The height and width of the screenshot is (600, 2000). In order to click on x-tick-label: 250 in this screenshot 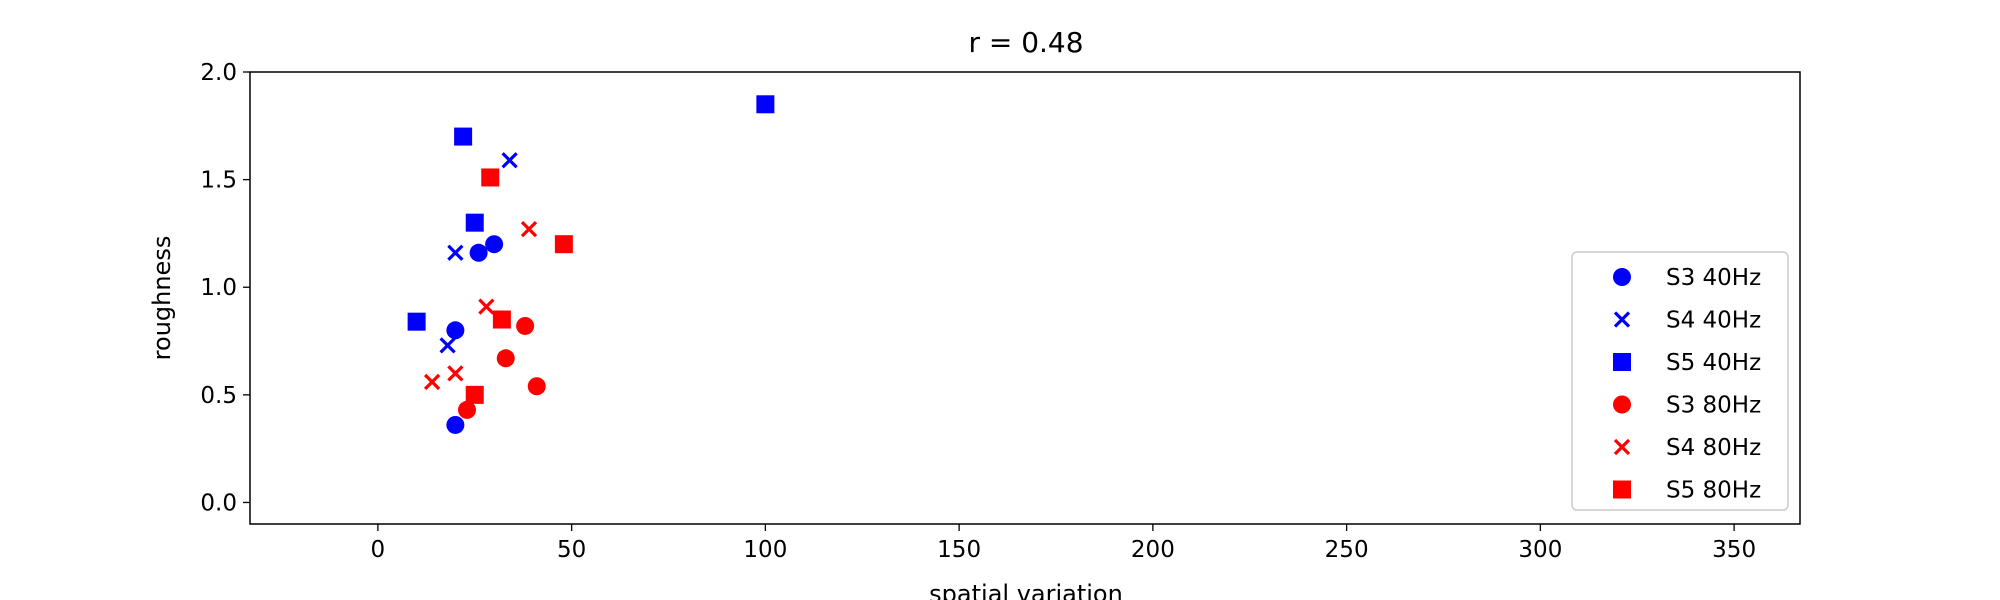, I will do `click(1347, 550)`.